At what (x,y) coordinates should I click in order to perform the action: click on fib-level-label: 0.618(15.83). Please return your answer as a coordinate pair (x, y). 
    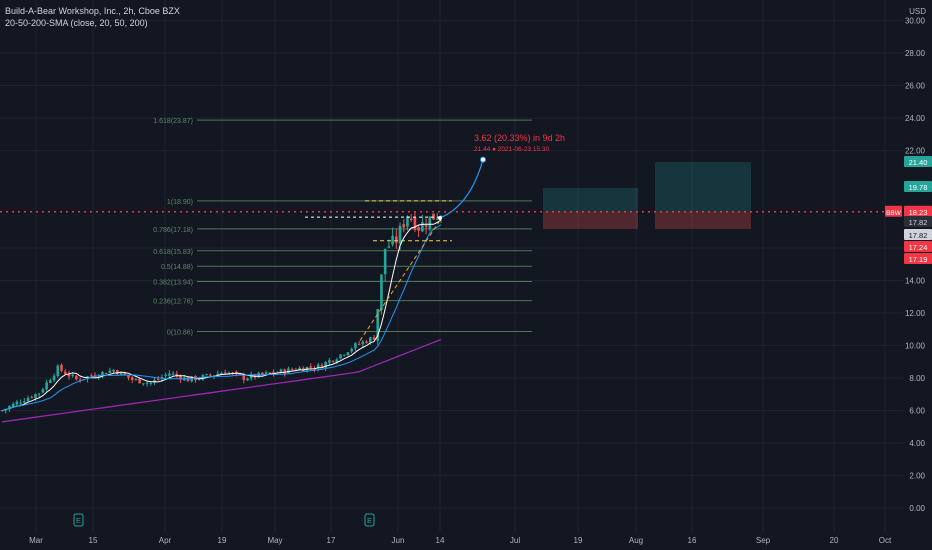
    Looking at the image, I should click on (173, 252).